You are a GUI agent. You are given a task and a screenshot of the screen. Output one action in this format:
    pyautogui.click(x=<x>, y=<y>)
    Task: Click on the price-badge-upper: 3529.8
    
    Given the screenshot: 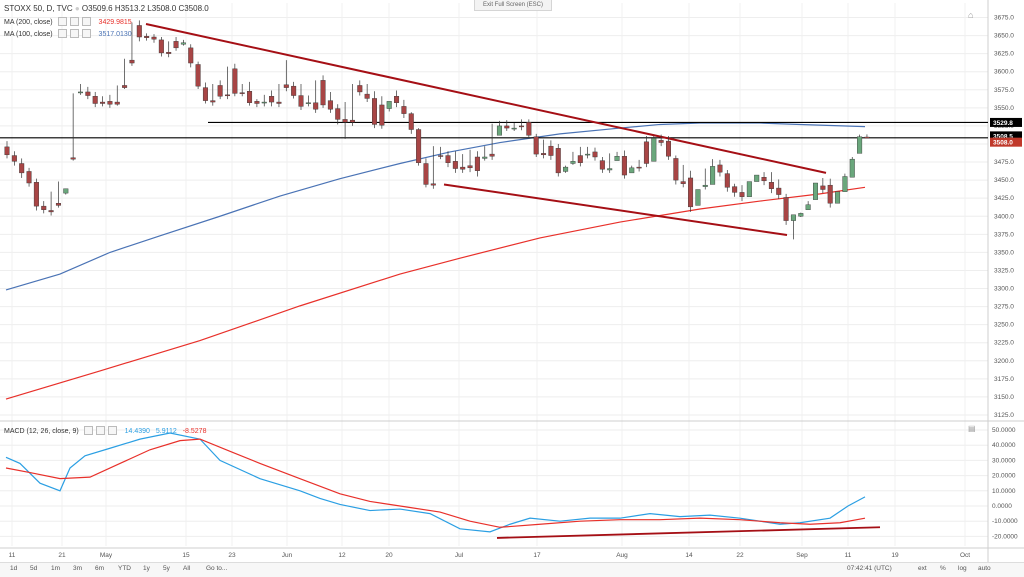 What is the action you would take?
    pyautogui.click(x=1003, y=123)
    